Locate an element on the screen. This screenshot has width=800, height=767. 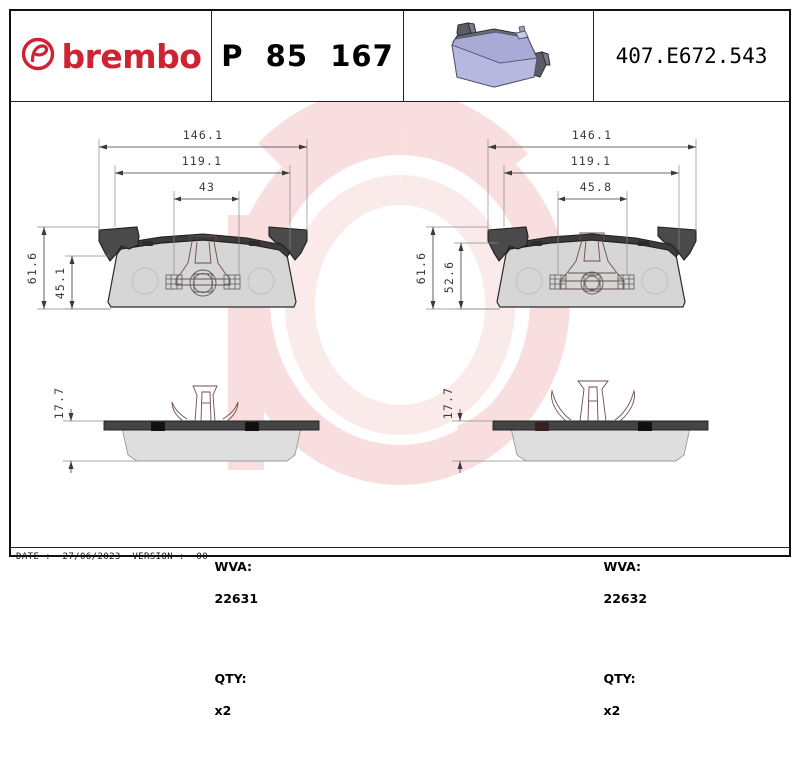
dim-inner-width-right: 119.1 is located at coordinates (591, 161).